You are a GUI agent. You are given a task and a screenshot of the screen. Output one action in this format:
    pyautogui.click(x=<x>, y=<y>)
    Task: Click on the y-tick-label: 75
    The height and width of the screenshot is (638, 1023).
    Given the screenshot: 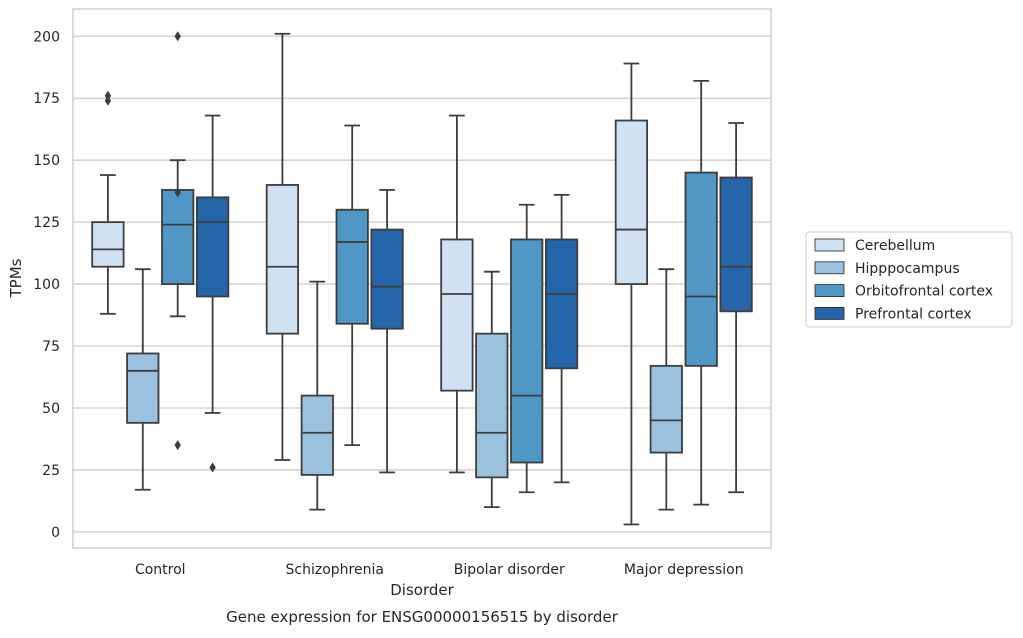 What is the action you would take?
    pyautogui.click(x=51, y=347)
    